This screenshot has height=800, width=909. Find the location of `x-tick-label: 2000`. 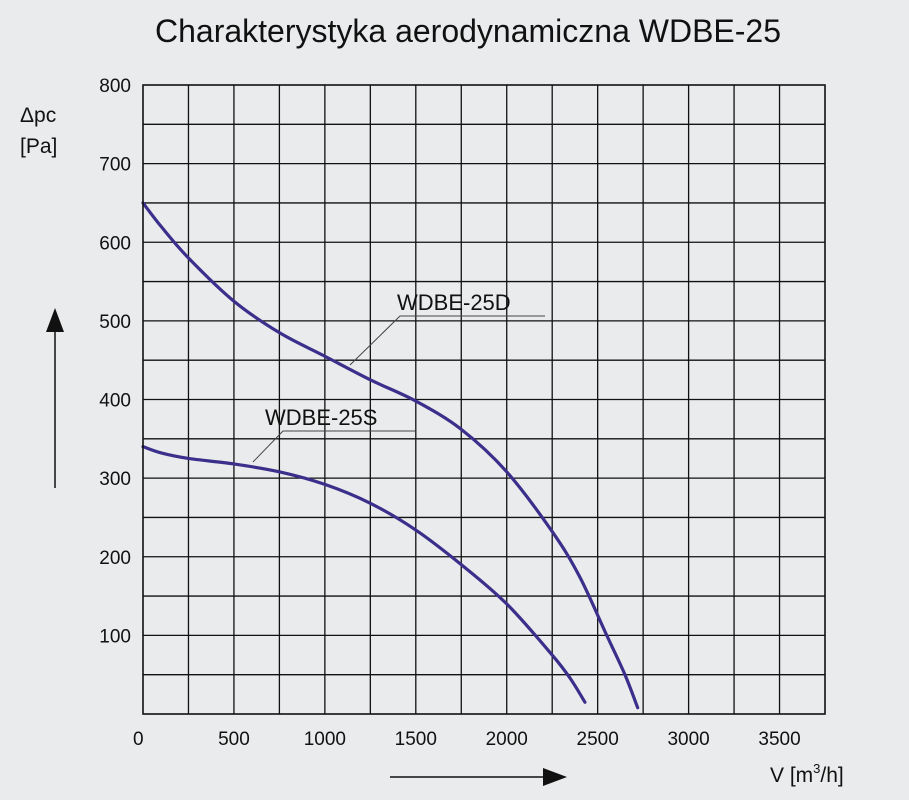

x-tick-label: 2000 is located at coordinates (507, 739).